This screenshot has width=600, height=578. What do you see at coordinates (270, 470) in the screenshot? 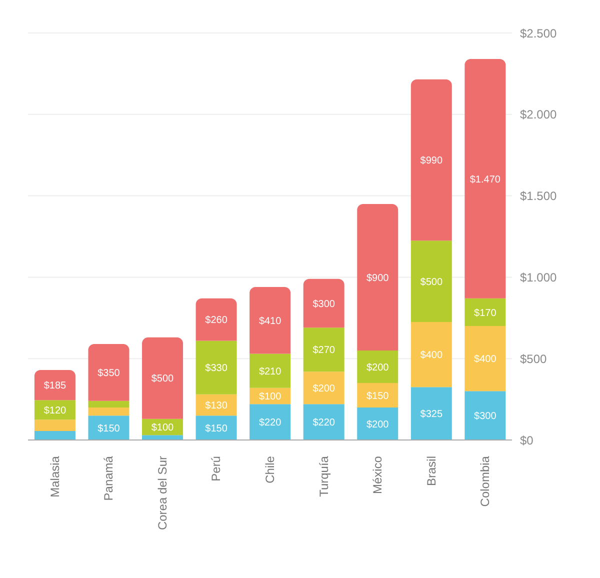
I see `x-tick-label: Chile` at bounding box center [270, 470].